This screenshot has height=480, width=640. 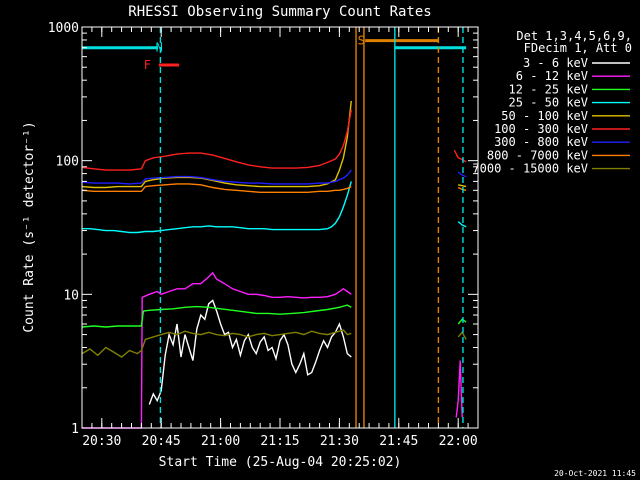 I want to click on x-tick-label: 21:45, so click(x=398, y=441).